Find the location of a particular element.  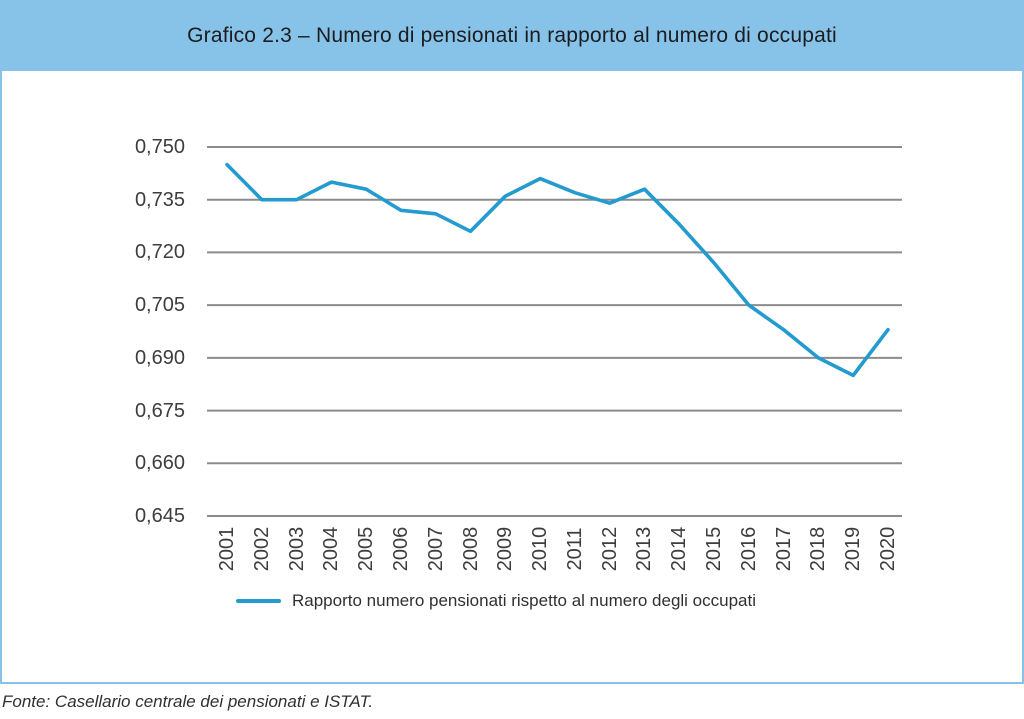

x-axis-tick-label: 2004 is located at coordinates (331, 549).